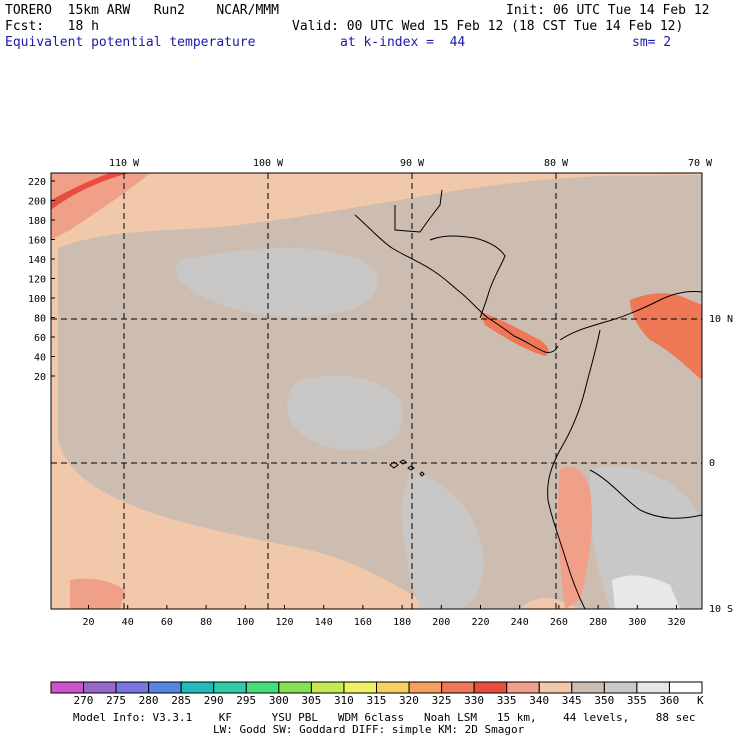  What do you see at coordinates (97, 593) in the screenshot?
I see `shading-warm-sw` at bounding box center [97, 593].